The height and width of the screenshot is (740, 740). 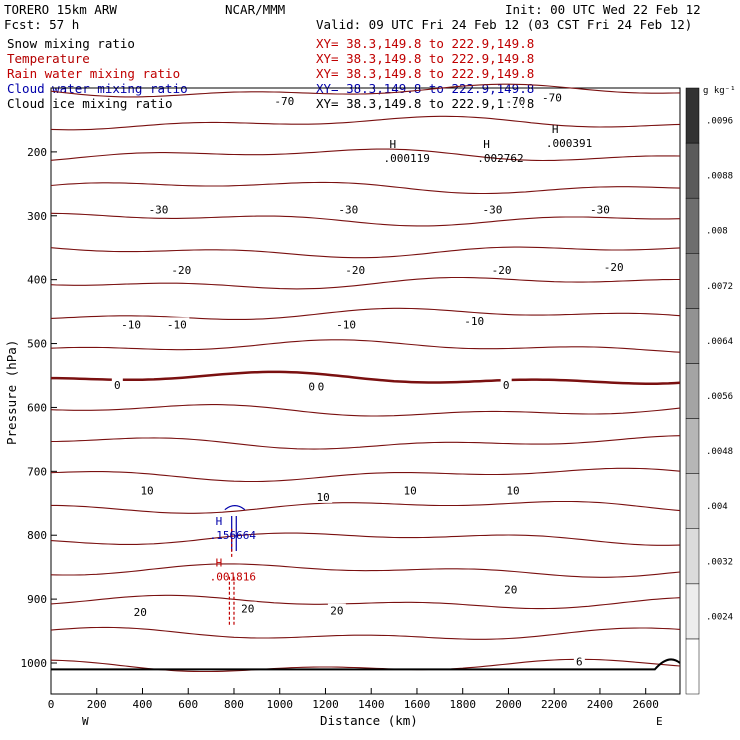 I want to click on east-label: E, so click(x=659, y=721).